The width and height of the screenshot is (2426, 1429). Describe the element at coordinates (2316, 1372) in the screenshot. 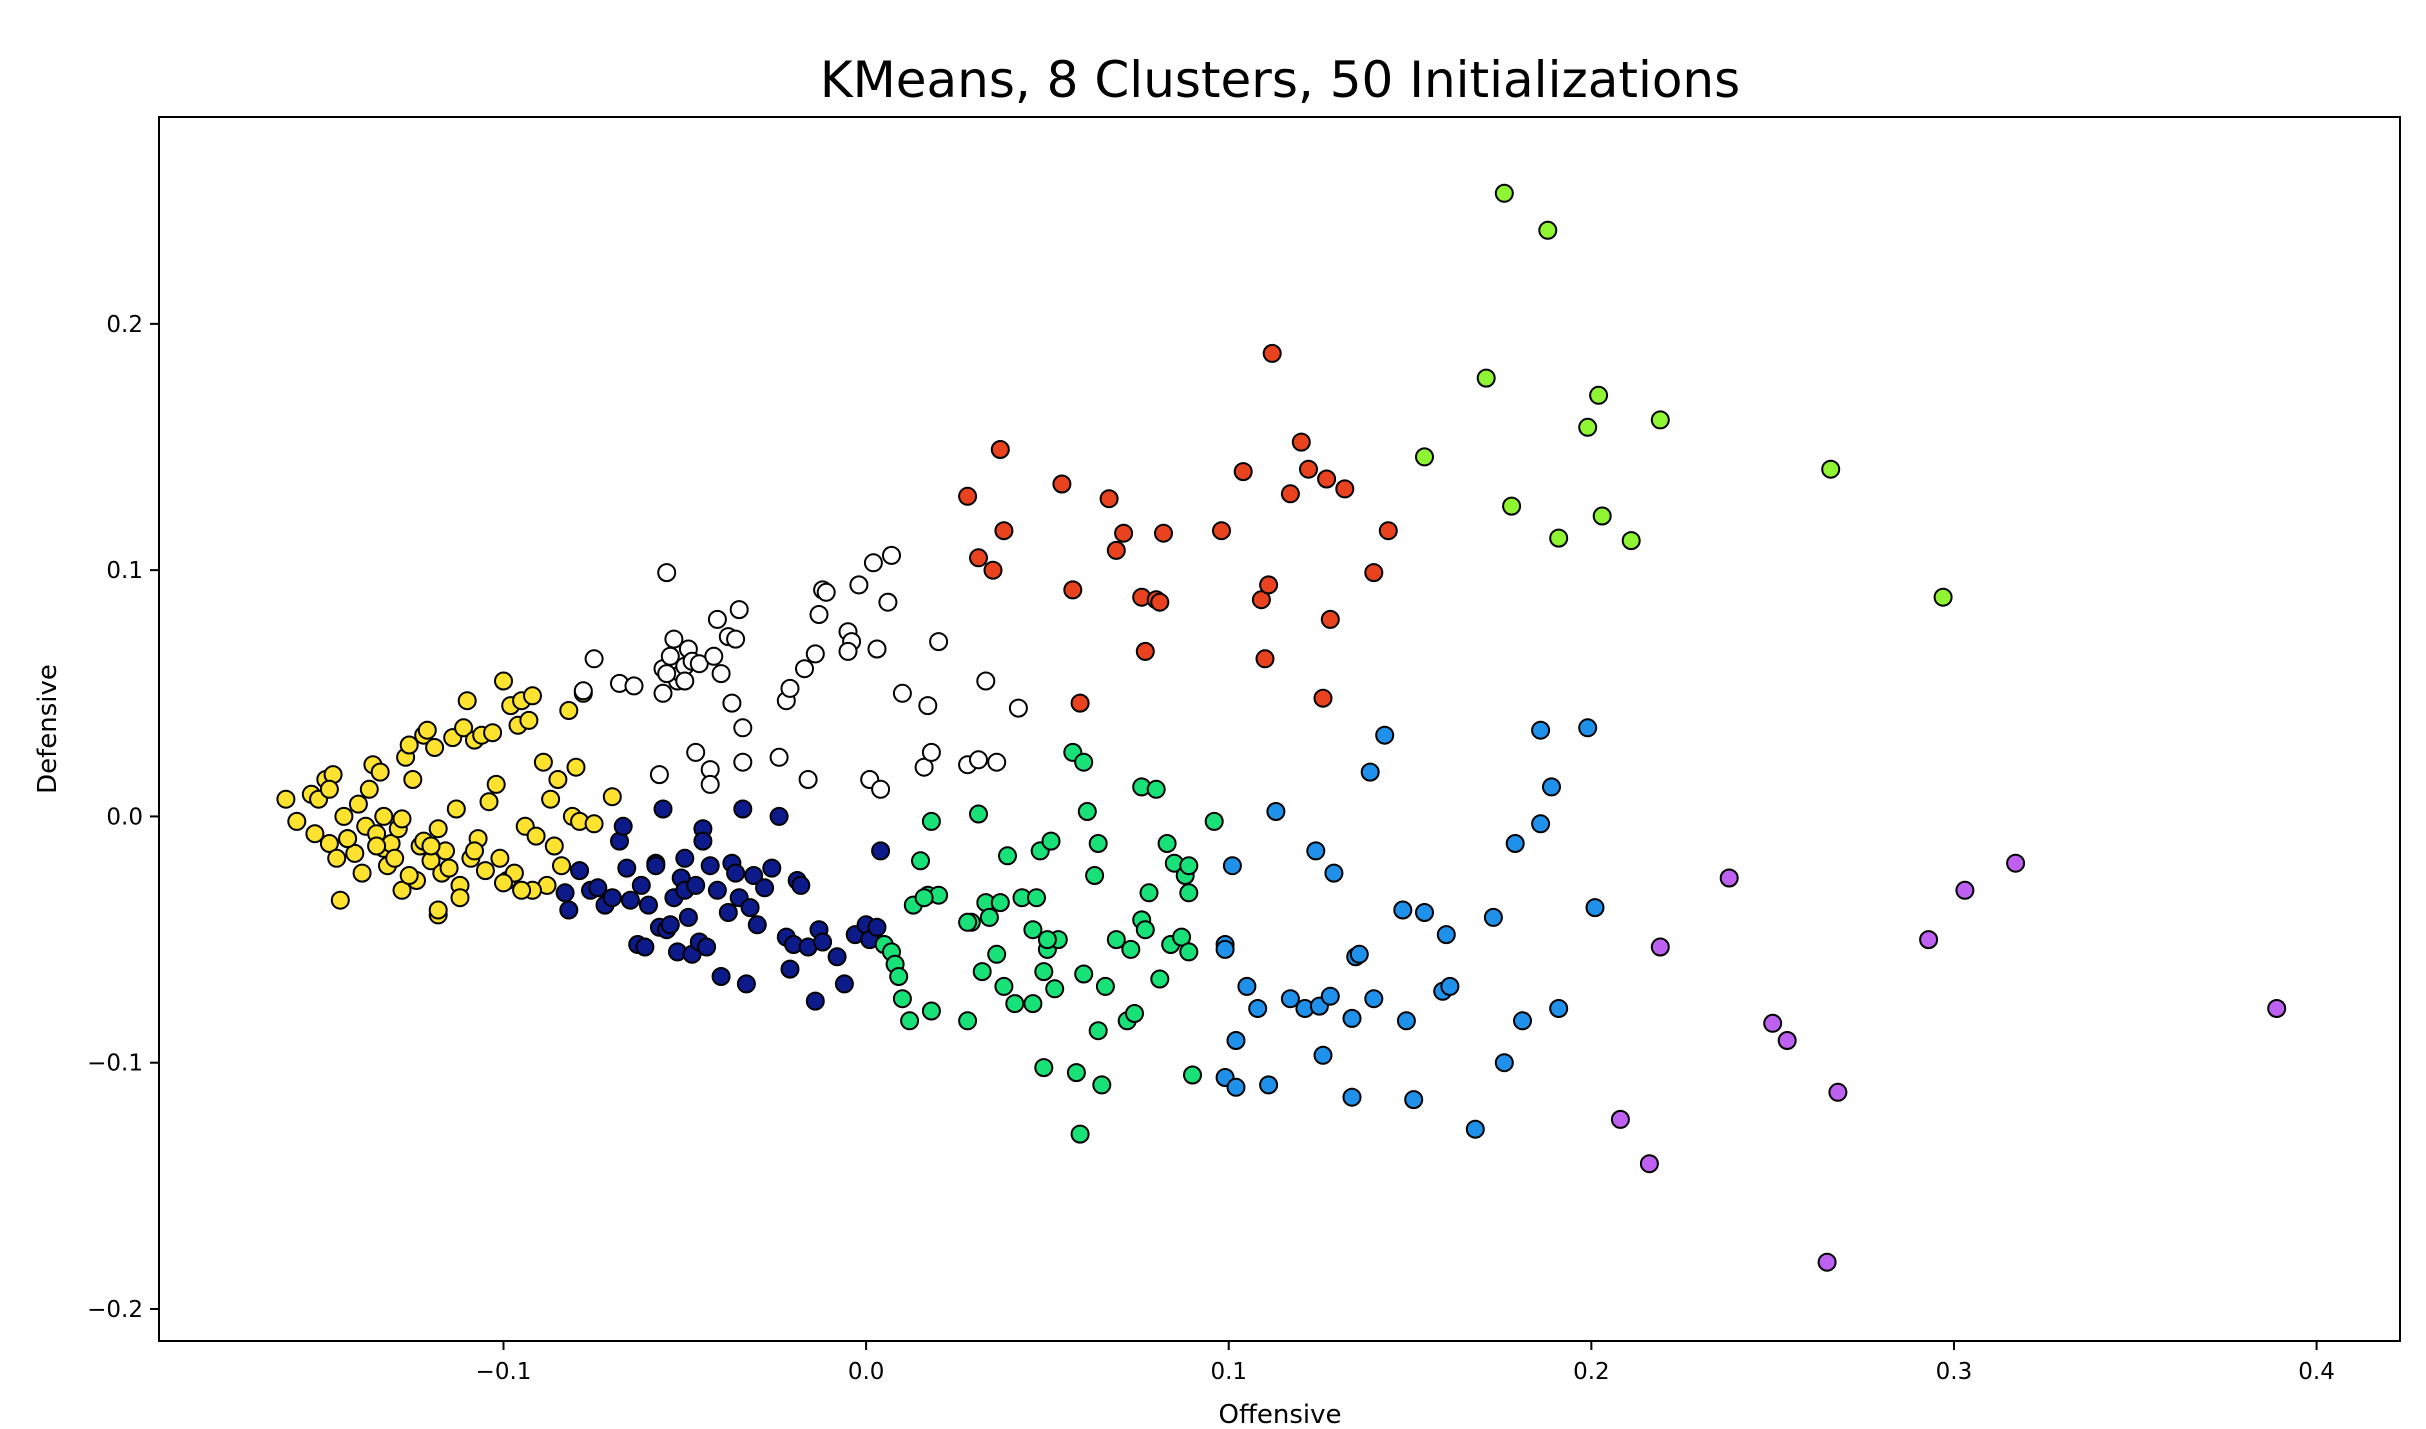

I see `x-tick-label: 0.4` at that location.